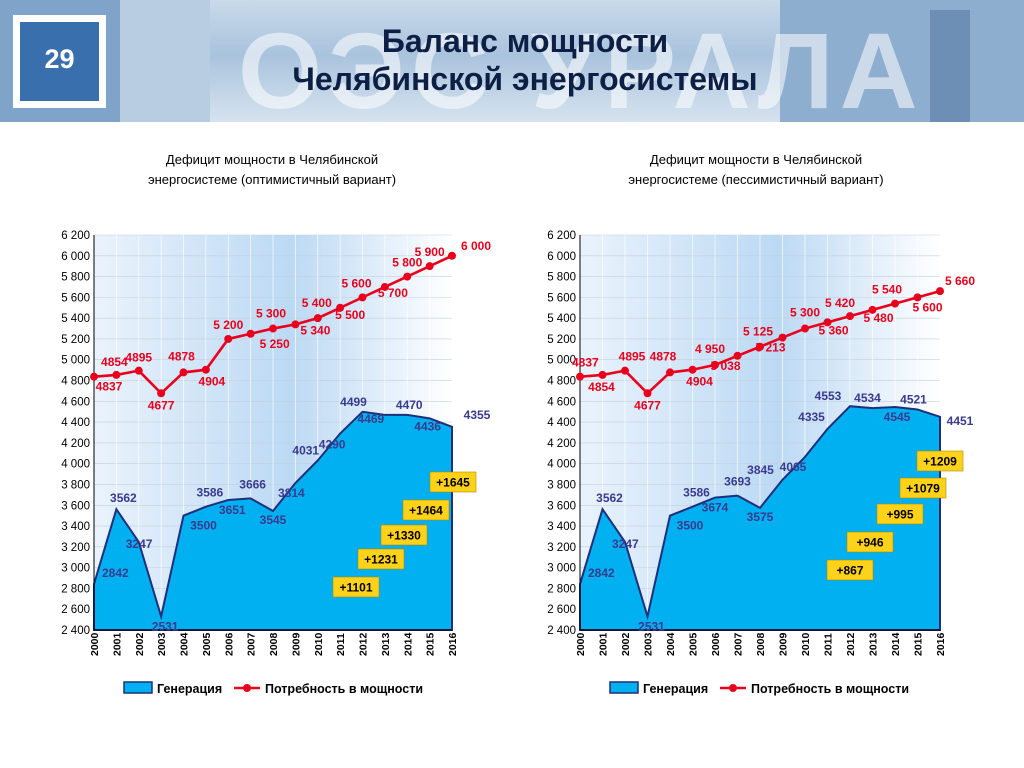 Image resolution: width=1024 pixels, height=768 pixels. Describe the element at coordinates (710, 349) in the screenshot. I see `demand-label: 4 950` at that location.